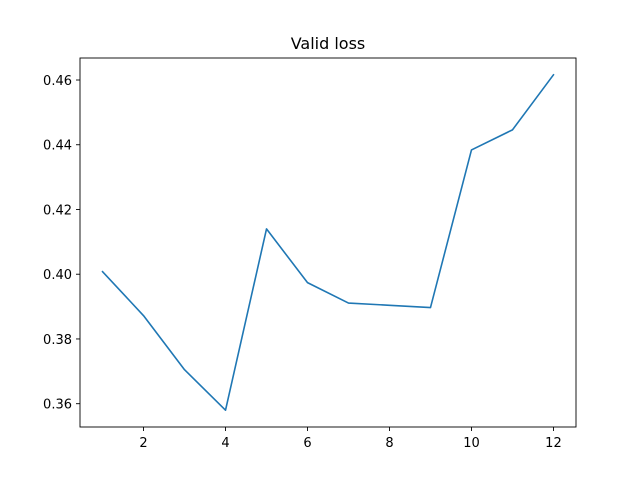 Image resolution: width=640 pixels, height=480 pixels. I want to click on y-tick-label: 0.46, so click(57, 81).